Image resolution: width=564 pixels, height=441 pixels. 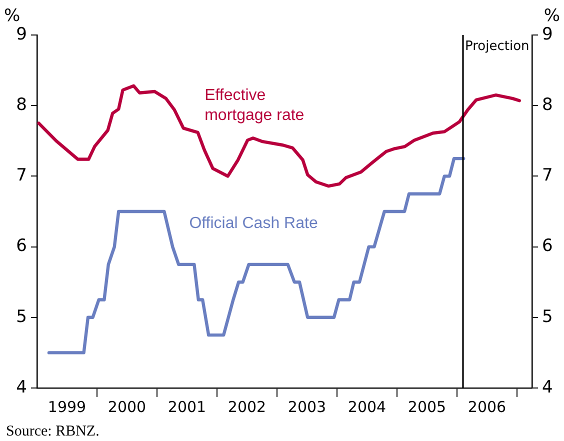 I want to click on x-tick-label: 1999, so click(x=67, y=407).